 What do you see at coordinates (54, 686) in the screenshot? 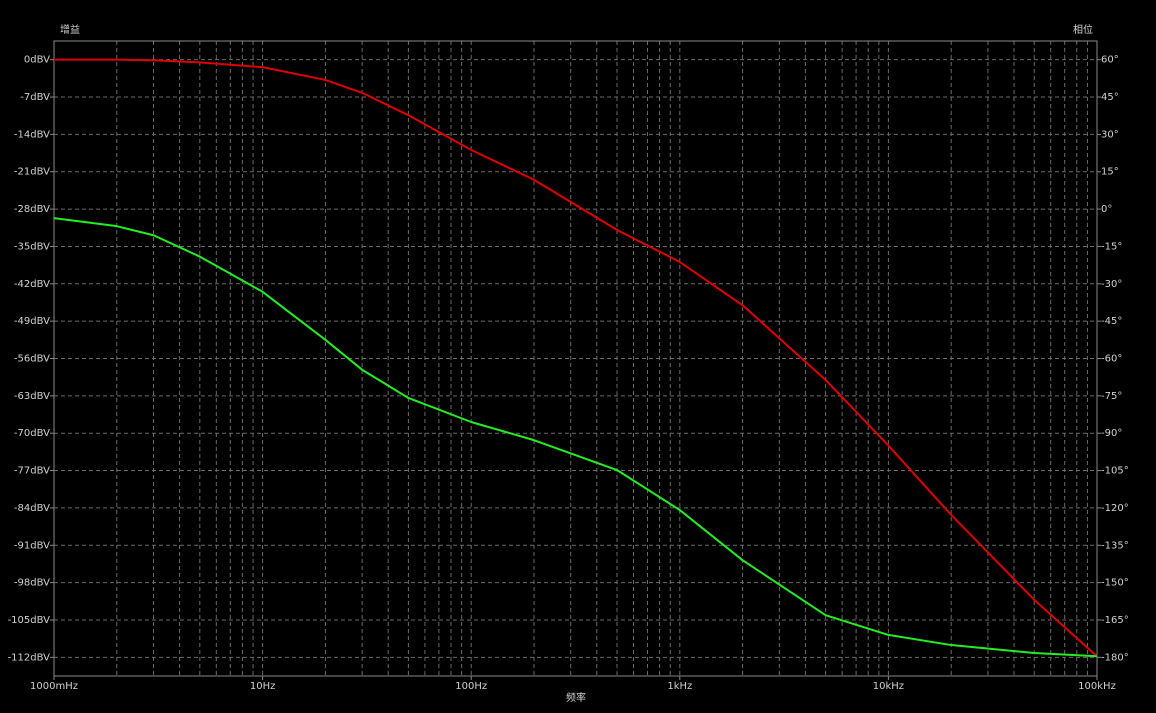
I see `x-tick-label: 1000mHz` at bounding box center [54, 686].